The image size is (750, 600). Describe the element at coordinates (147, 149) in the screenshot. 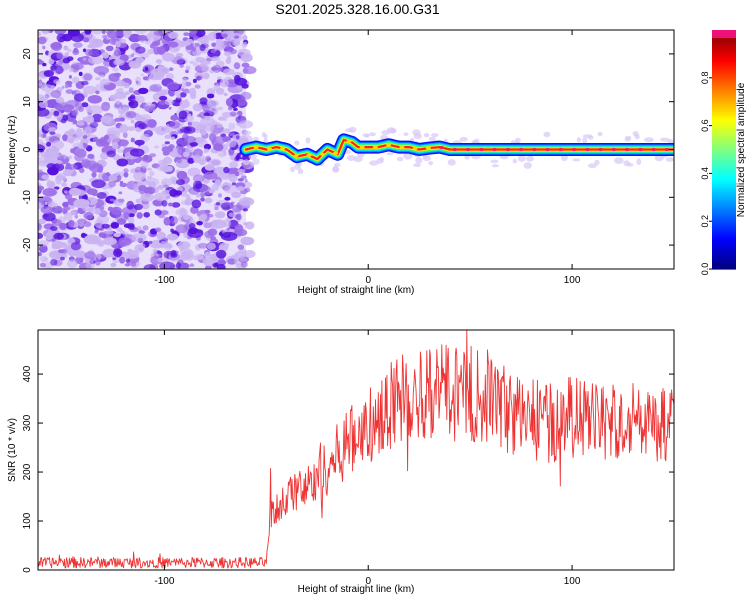

I see `noise-blobs` at that location.